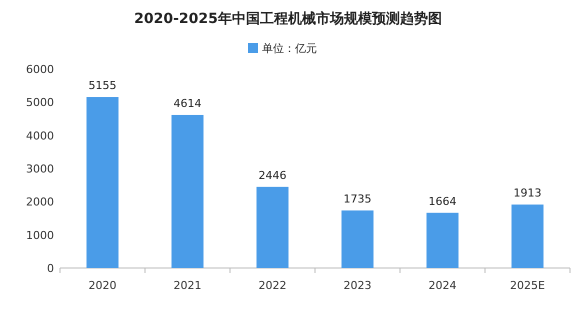 The image size is (576, 327). I want to click on y-tick-label: 1000, so click(40, 235).